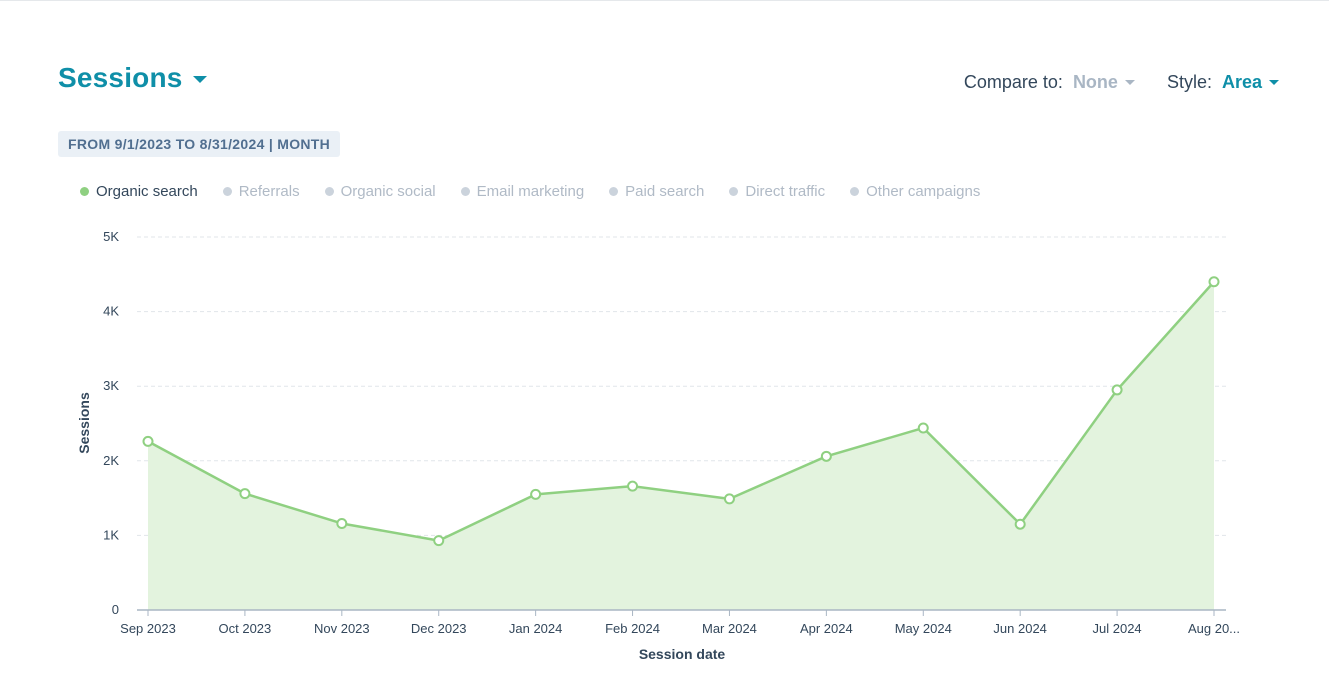 The height and width of the screenshot is (690, 1329). I want to click on x-tick-label: Sep 2023, so click(148, 628).